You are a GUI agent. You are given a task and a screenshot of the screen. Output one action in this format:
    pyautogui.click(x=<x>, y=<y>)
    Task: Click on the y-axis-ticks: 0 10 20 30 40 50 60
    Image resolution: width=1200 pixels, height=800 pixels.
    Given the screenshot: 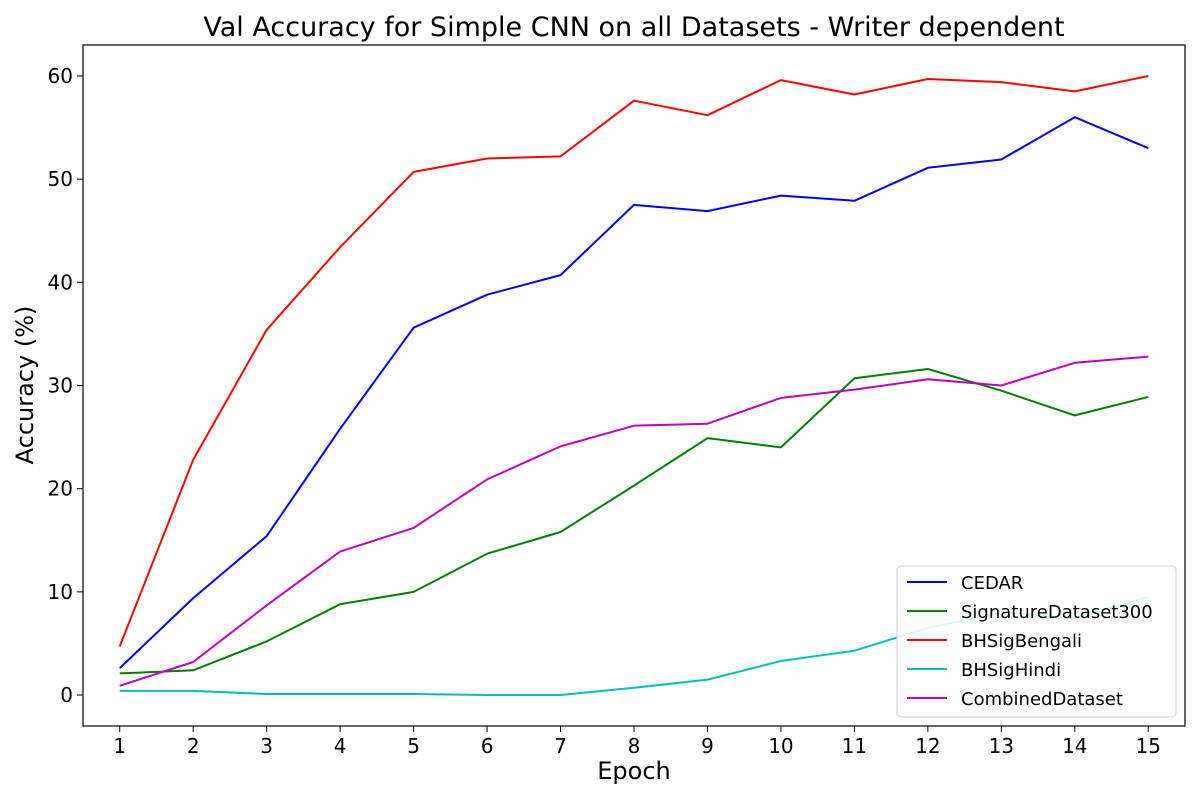 What is the action you would take?
    pyautogui.click(x=65, y=385)
    